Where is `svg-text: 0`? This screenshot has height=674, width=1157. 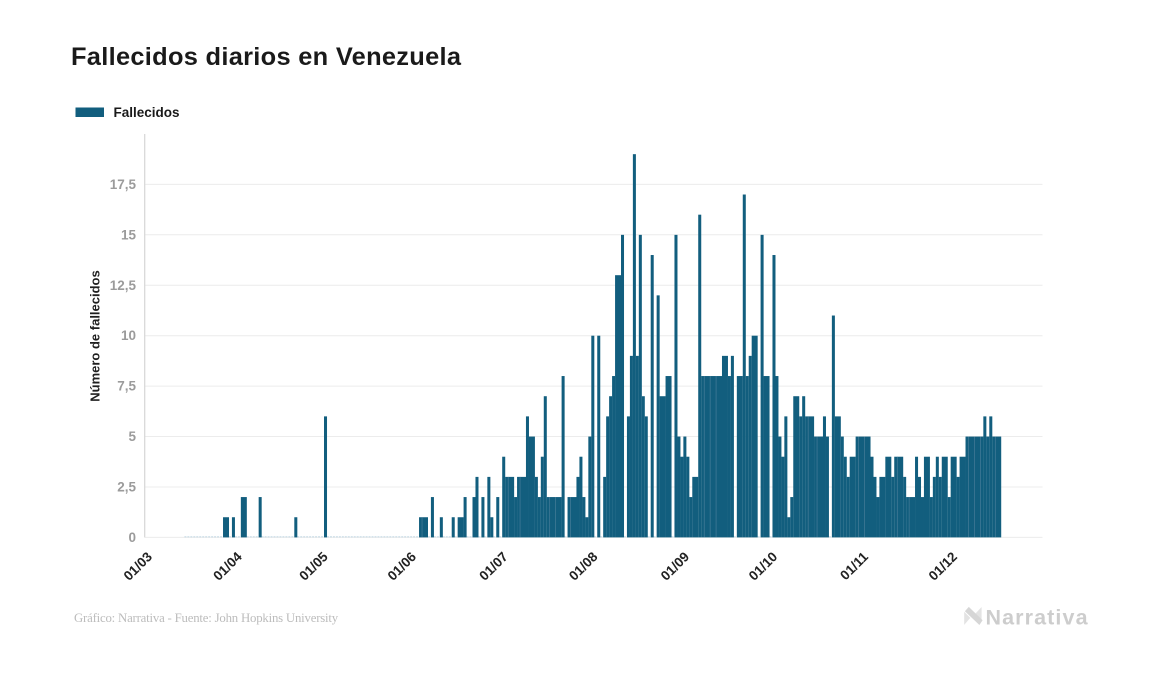 svg-text: 0 is located at coordinates (132, 537).